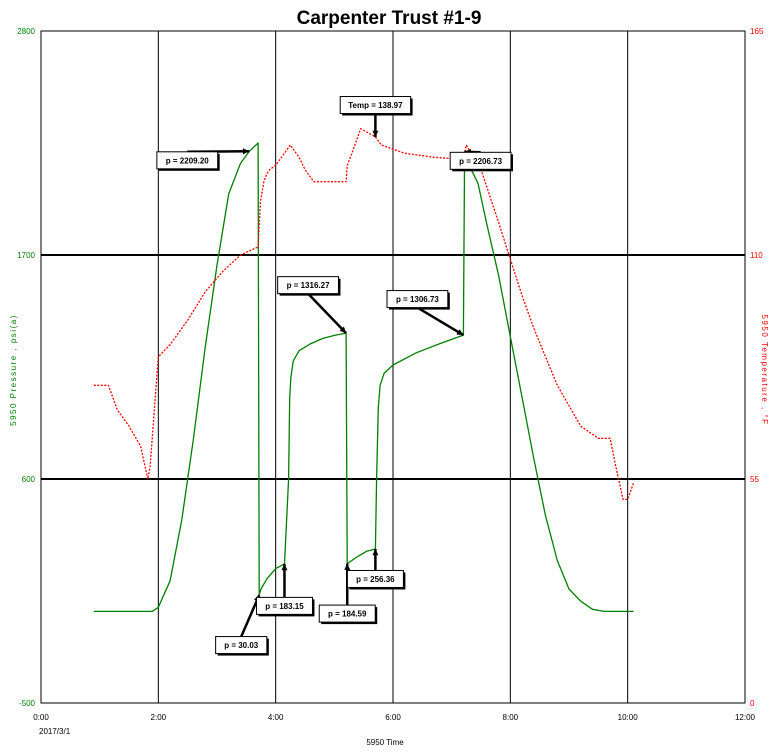 This screenshot has width=777, height=753. Describe the element at coordinates (285, 590) in the screenshot. I see `annotation-callout: p = 183.15` at that location.